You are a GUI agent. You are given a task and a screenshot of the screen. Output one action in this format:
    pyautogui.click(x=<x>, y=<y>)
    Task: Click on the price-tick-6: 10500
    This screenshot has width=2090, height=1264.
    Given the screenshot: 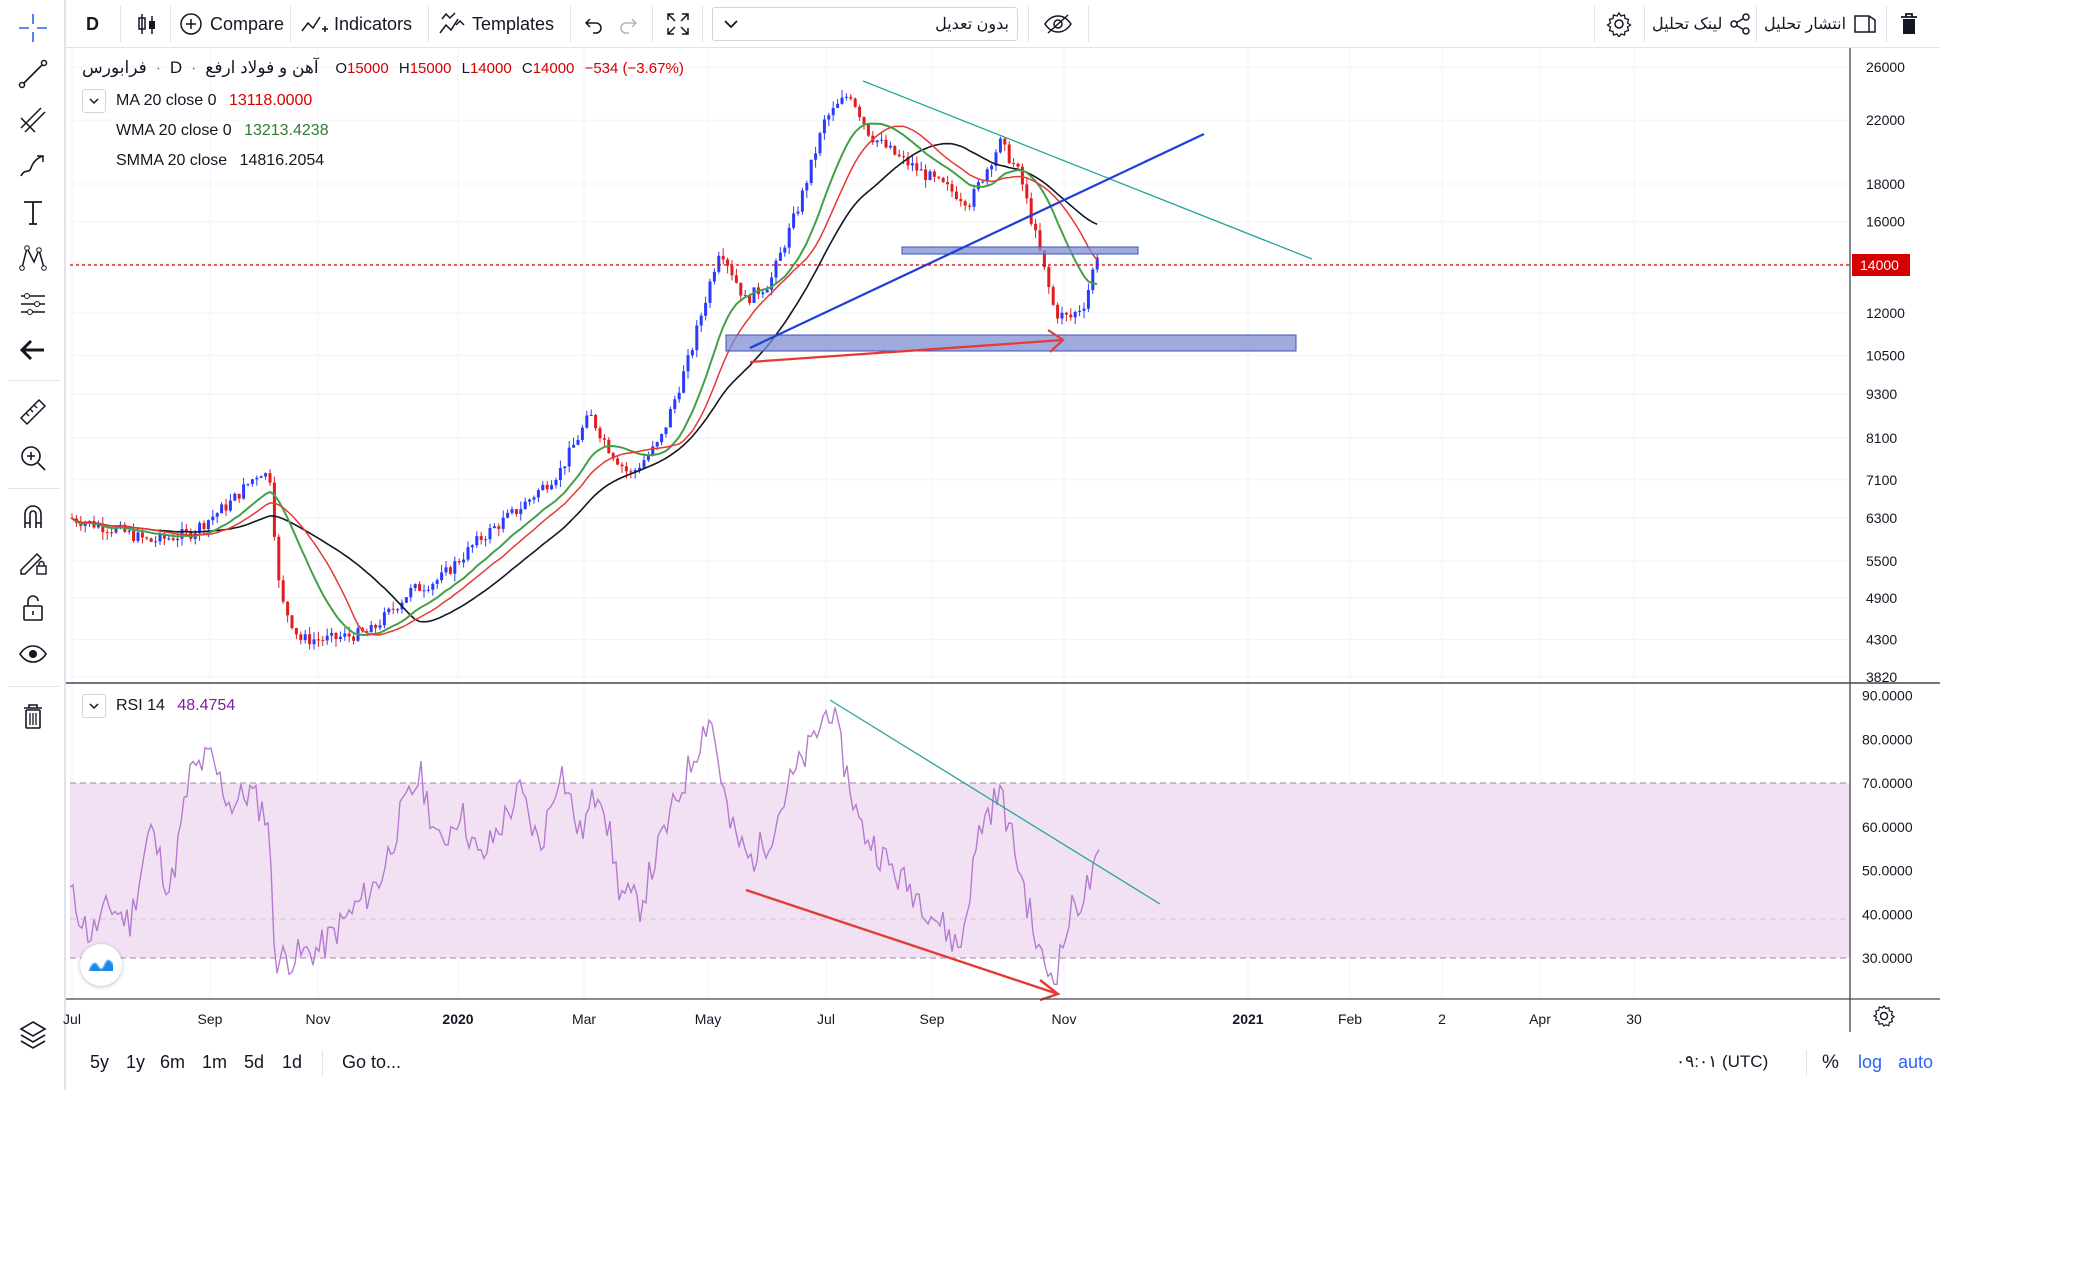 What is the action you would take?
    pyautogui.click(x=1885, y=355)
    